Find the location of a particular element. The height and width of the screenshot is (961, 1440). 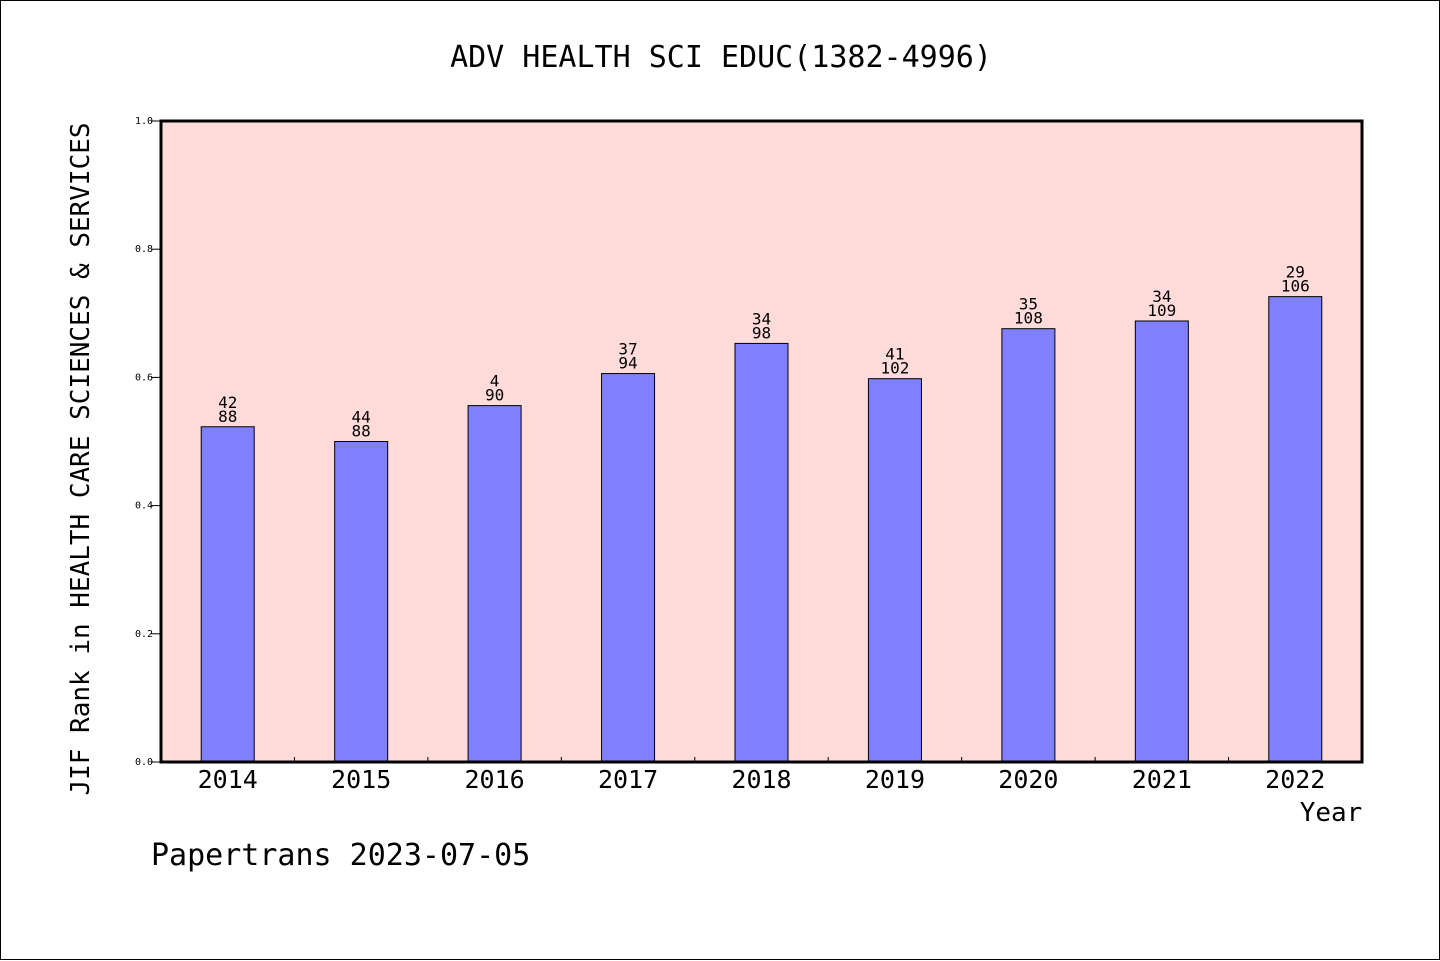

y-tick-label: 1.0 is located at coordinates (144, 121).